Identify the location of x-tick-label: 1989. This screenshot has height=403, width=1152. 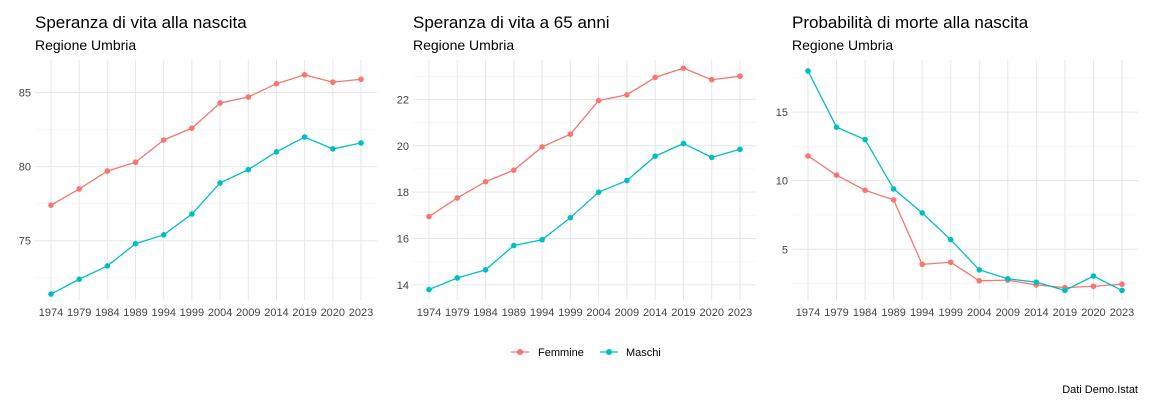
(514, 313).